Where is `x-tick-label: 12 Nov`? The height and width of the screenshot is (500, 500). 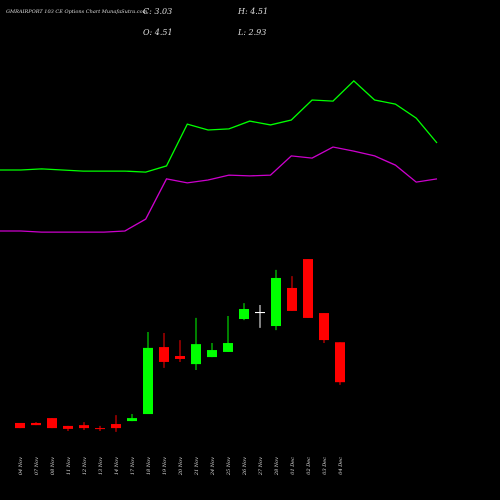 x-tick-label: 12 Nov is located at coordinates (85, 466).